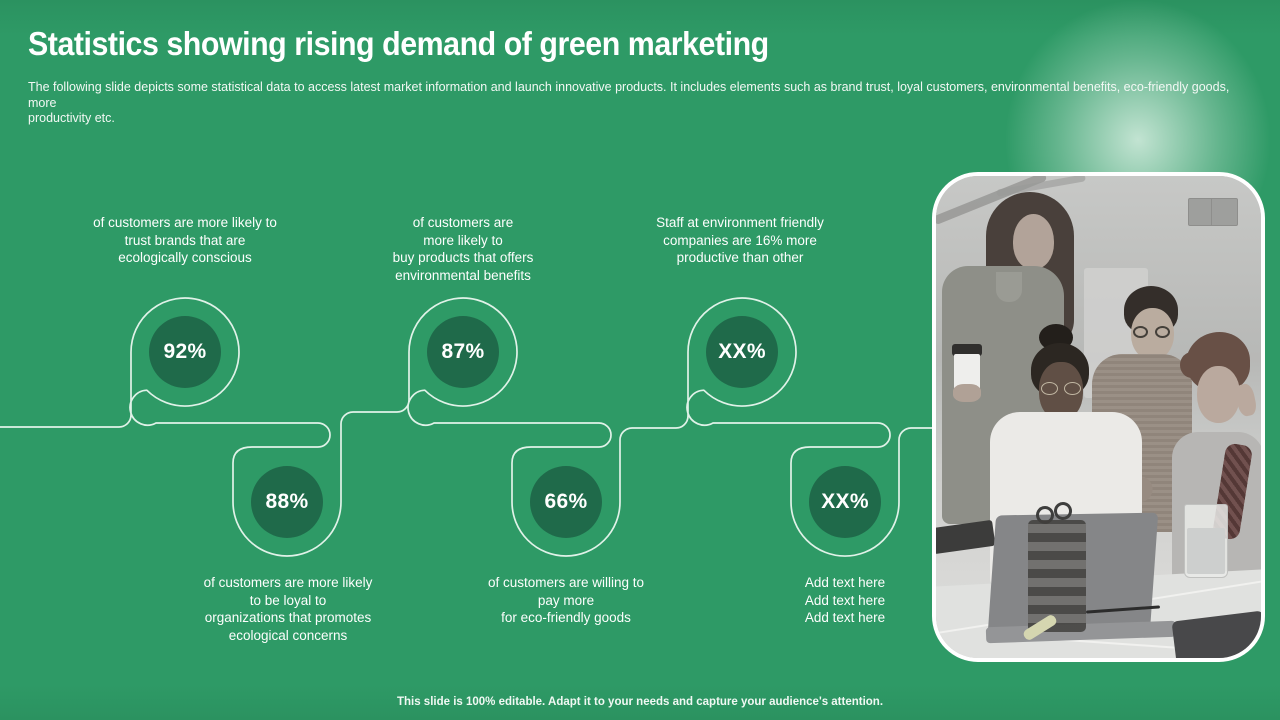 Image resolution: width=1280 pixels, height=720 pixels. I want to click on stat-circle-3: XX%, so click(742, 352).